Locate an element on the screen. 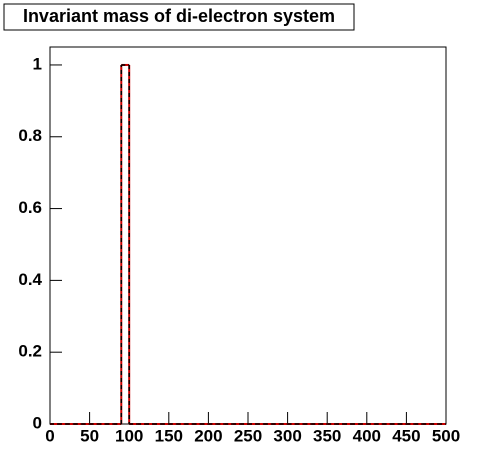 The image size is (496, 472). x-tick-label: 350 is located at coordinates (327, 435).